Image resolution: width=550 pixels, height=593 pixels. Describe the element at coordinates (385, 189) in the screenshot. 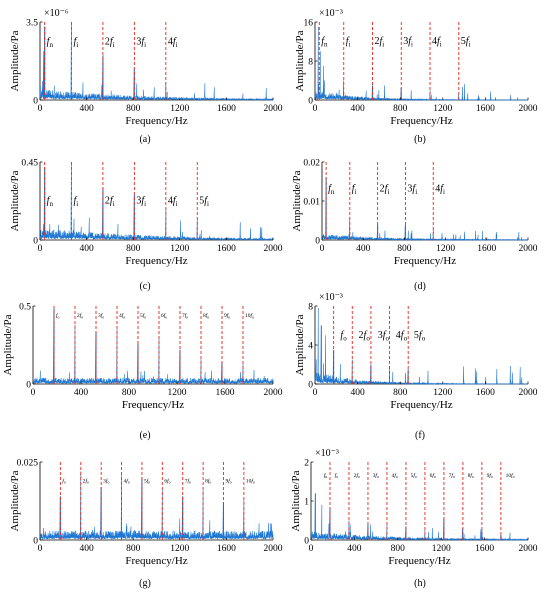

I see `harmonic-label-2: 2fi` at that location.